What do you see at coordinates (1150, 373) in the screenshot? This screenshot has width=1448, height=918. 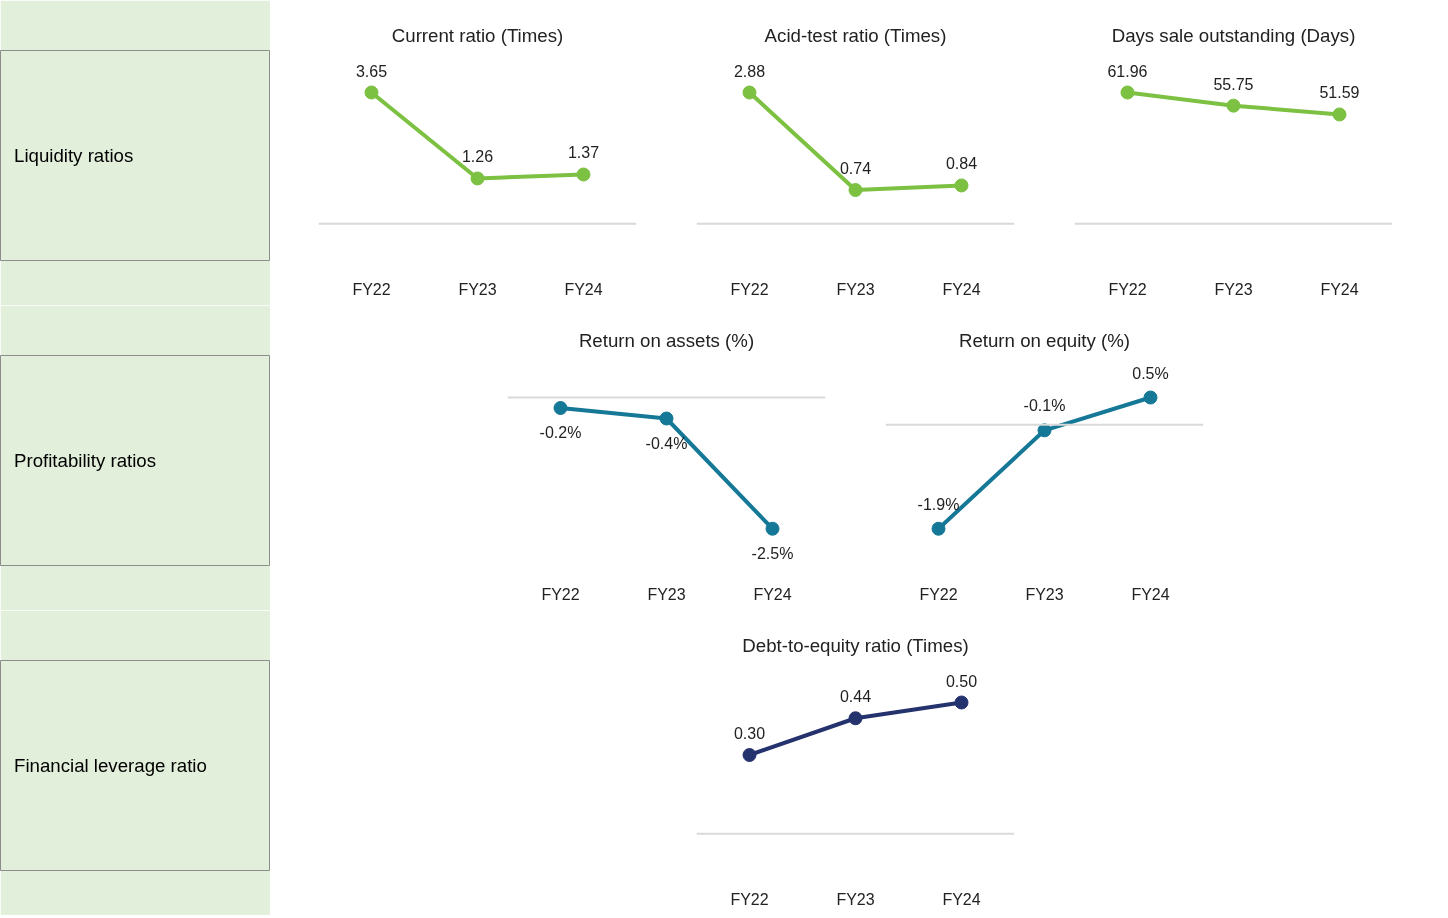 I see `data-label: 0.5%` at bounding box center [1150, 373].